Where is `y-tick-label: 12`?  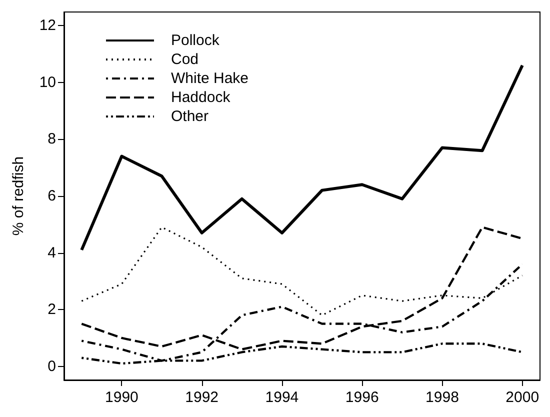 y-tick-label: 12 is located at coordinates (47, 25).